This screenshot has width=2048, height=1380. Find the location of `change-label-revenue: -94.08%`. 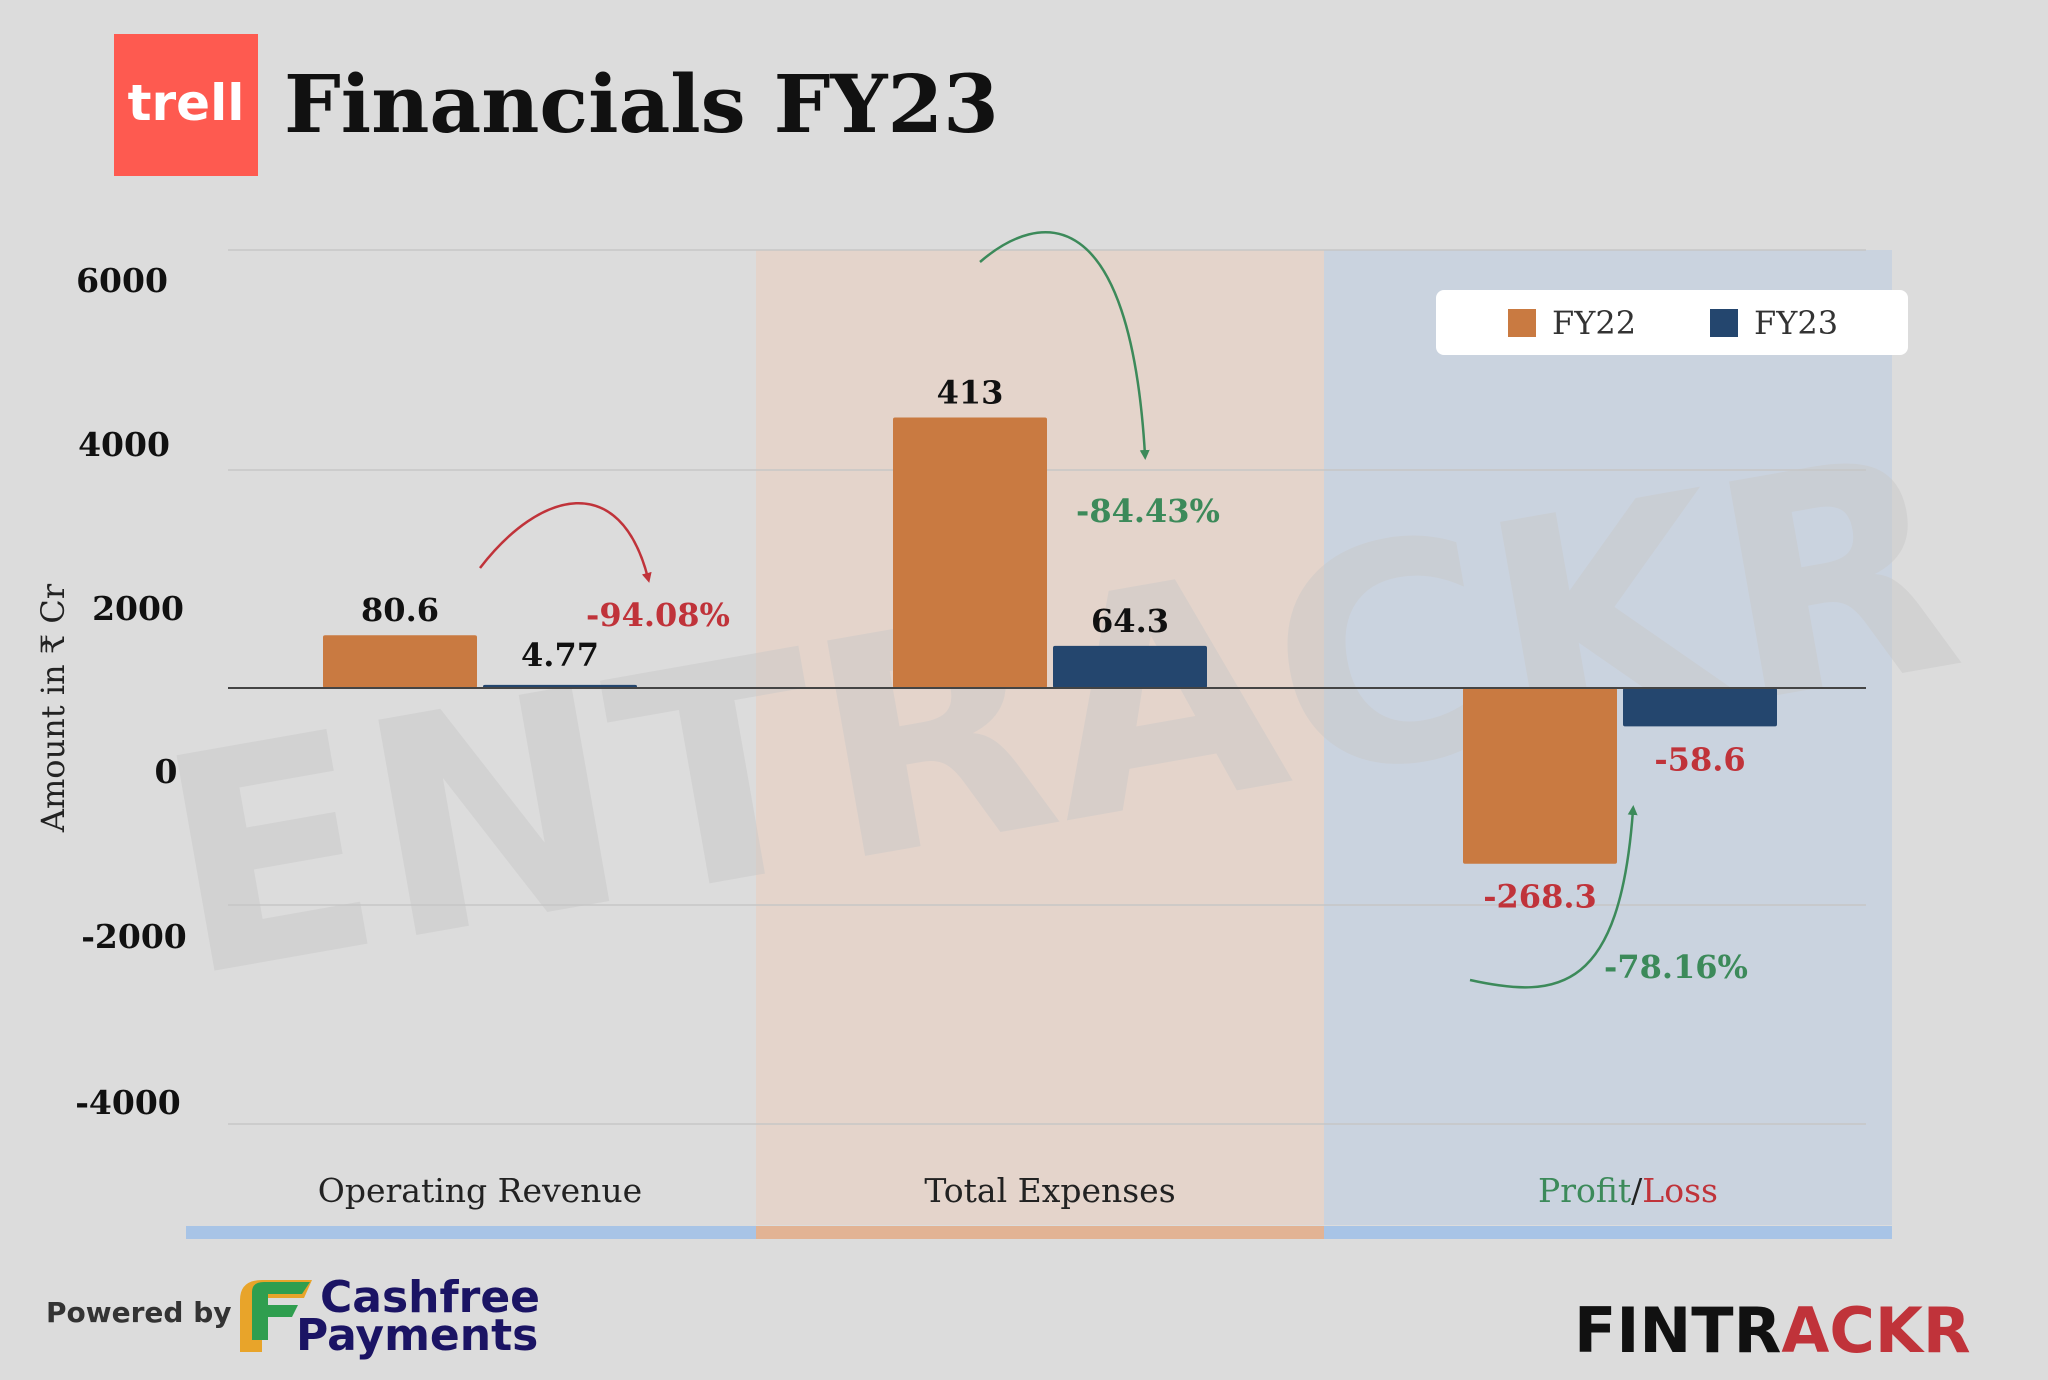

change-label-revenue: -94.08% is located at coordinates (658, 615).